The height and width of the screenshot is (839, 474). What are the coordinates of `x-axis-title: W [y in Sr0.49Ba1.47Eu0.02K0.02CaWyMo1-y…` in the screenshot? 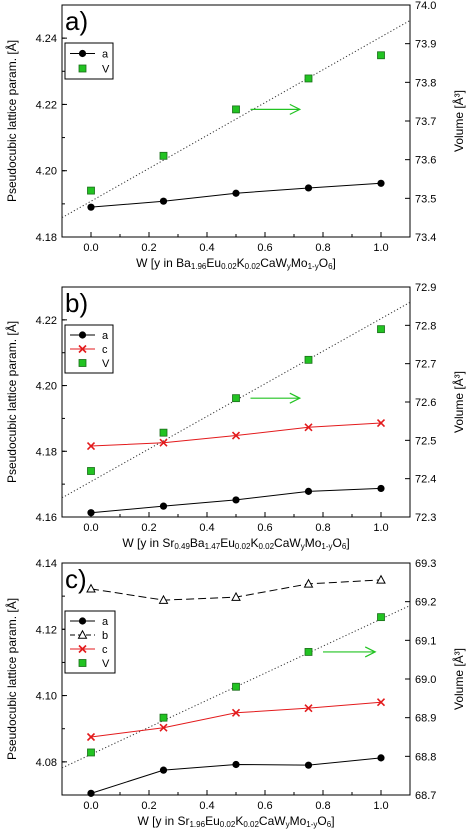 It's located at (235, 543).